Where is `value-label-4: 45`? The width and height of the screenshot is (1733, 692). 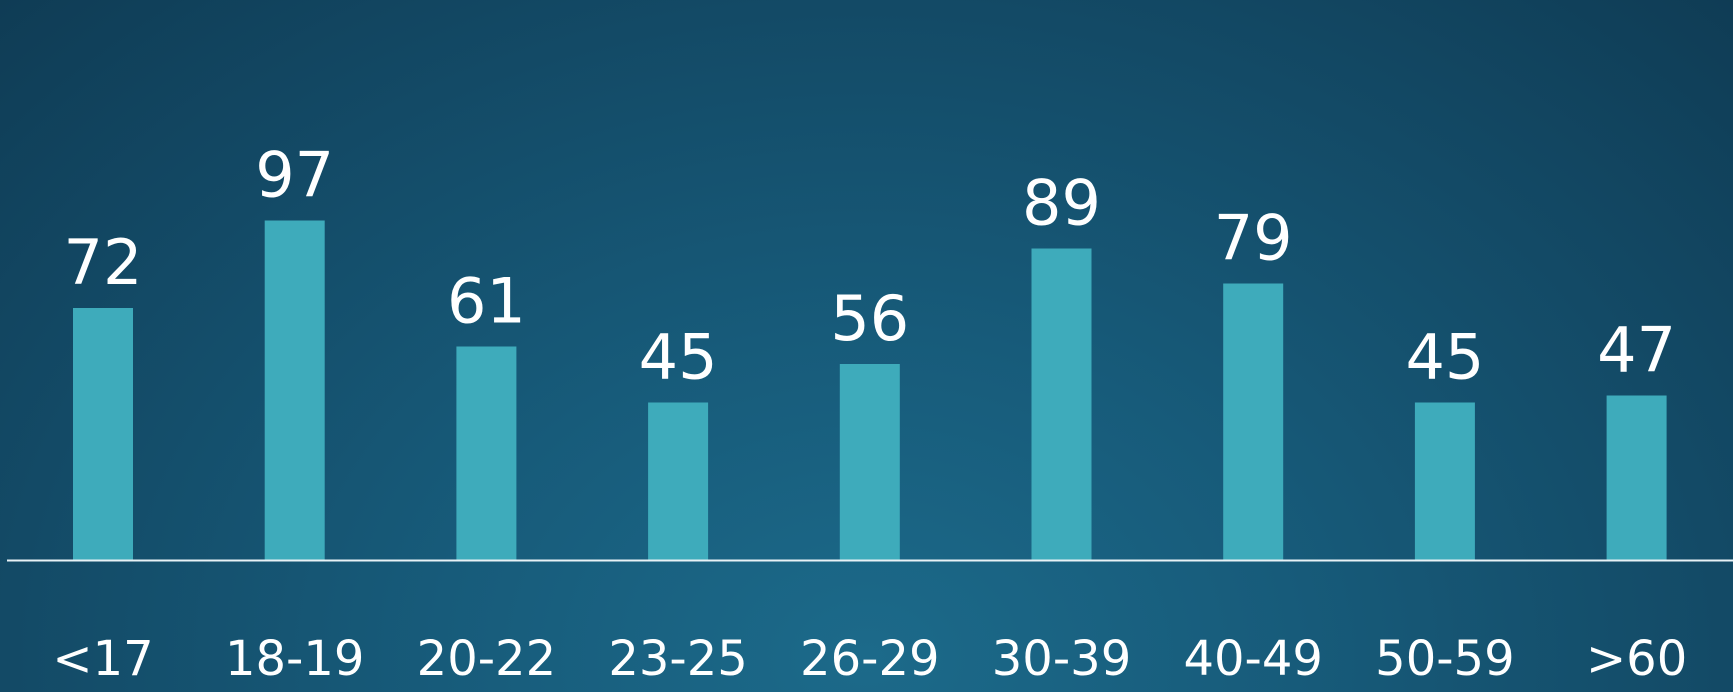 value-label-4: 45 is located at coordinates (678, 357).